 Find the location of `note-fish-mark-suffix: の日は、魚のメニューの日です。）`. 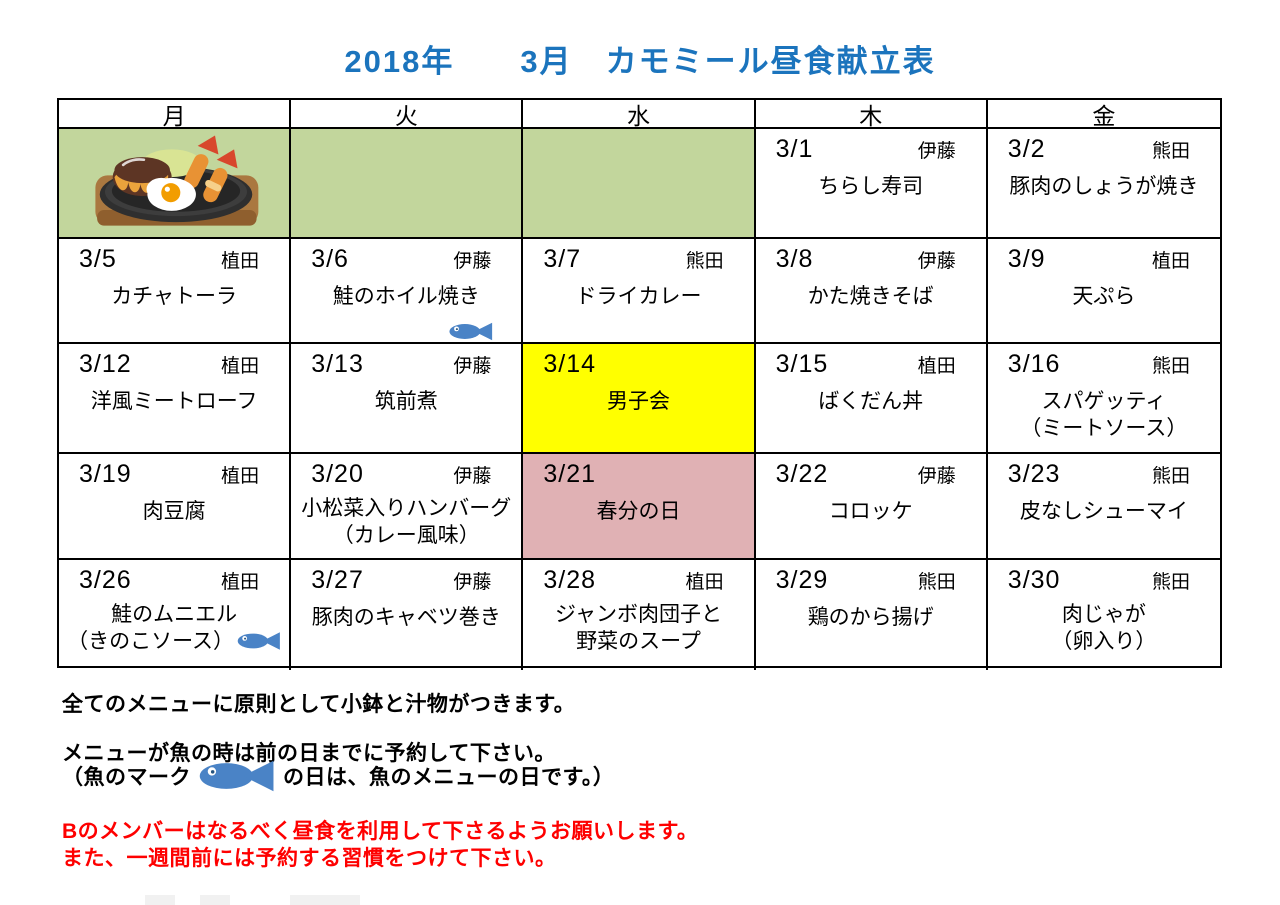

note-fish-mark-suffix: の日は、魚のメニューの日です。） is located at coordinates (449, 777).